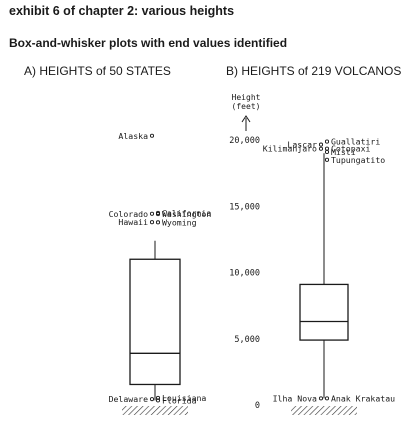 The width and height of the screenshot is (420, 424). I want to click on volcanos-point-label: Kilimanjaro, so click(290, 149).